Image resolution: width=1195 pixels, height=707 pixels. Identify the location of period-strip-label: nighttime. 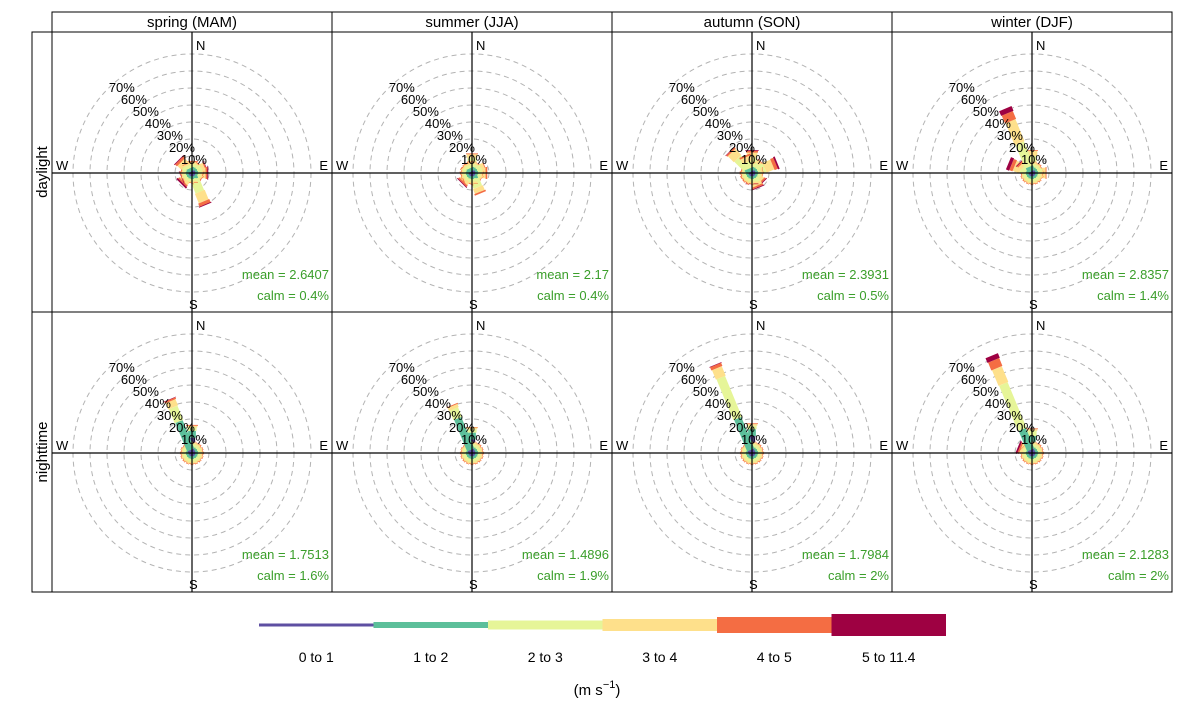
(42, 452).